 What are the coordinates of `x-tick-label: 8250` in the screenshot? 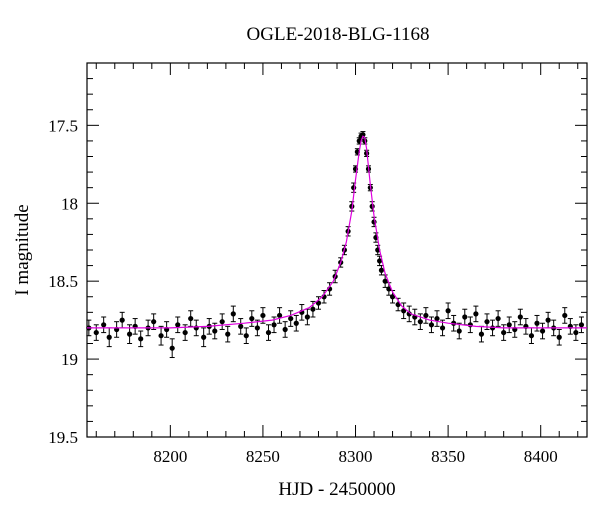 It's located at (263, 456).